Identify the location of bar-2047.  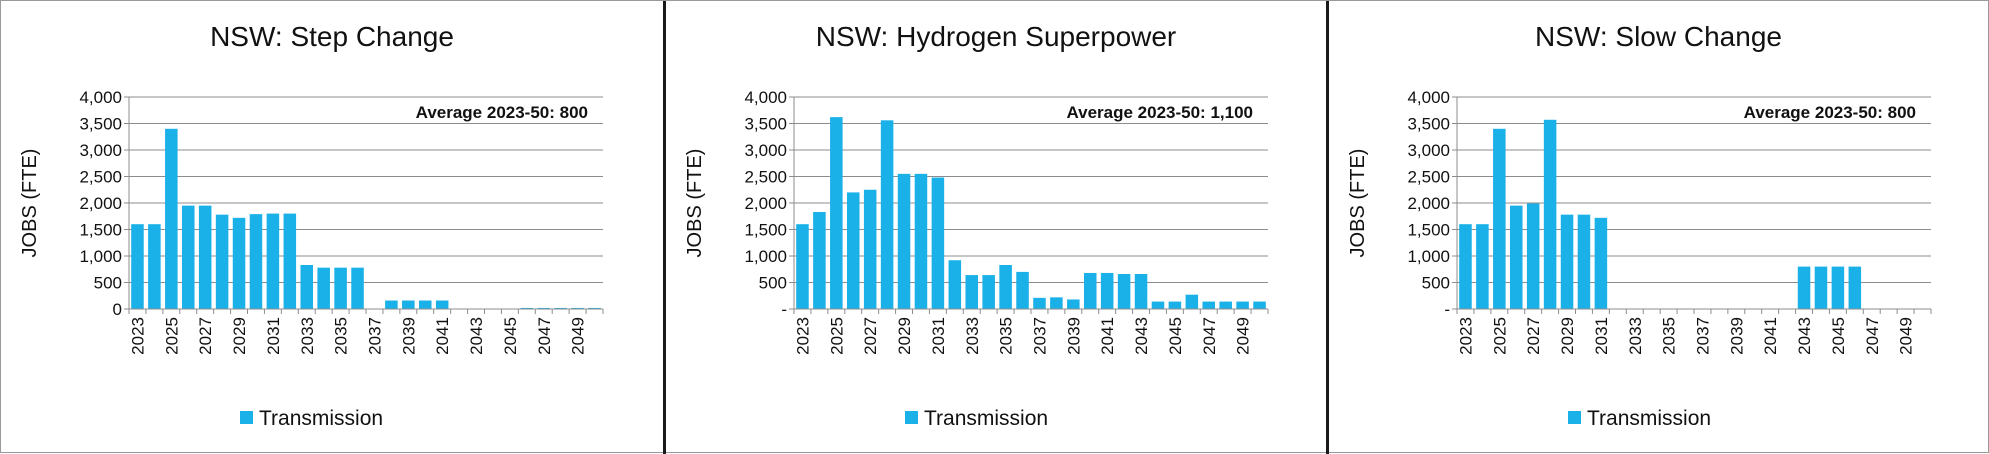
(544, 308).